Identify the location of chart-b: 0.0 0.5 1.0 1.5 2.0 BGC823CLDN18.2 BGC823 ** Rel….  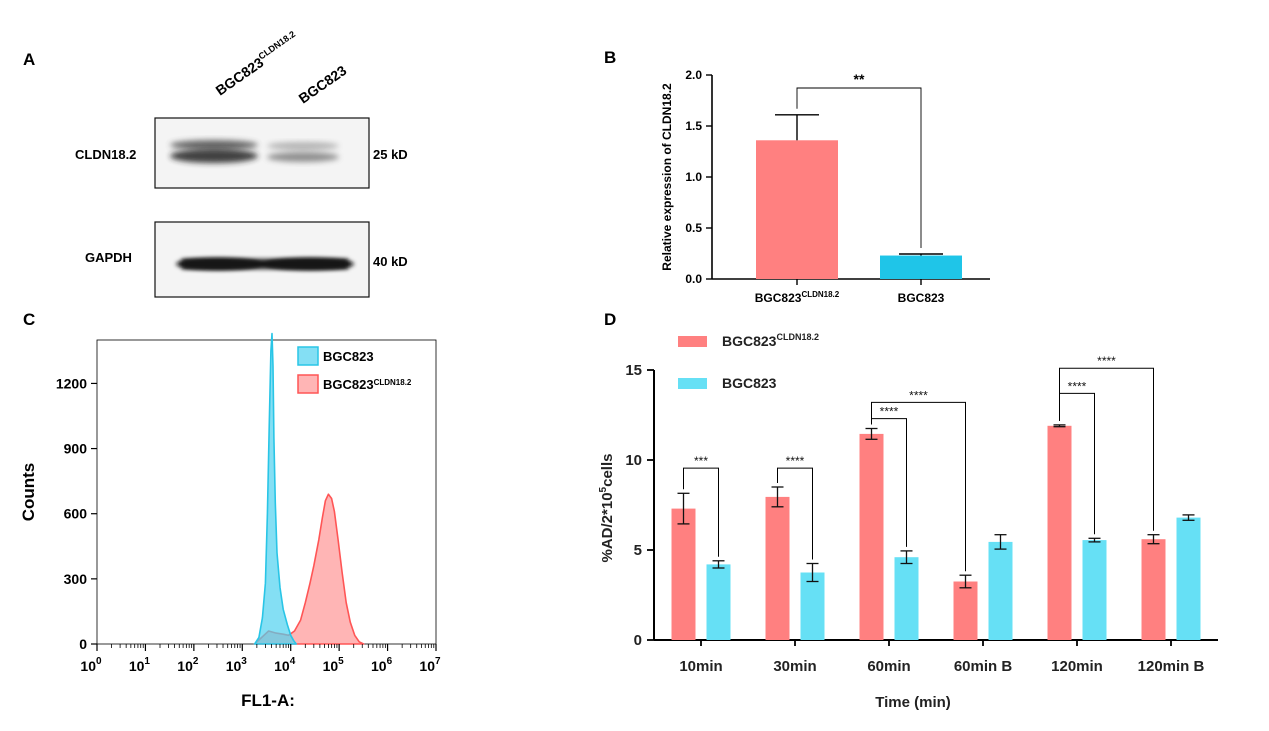
(825, 186).